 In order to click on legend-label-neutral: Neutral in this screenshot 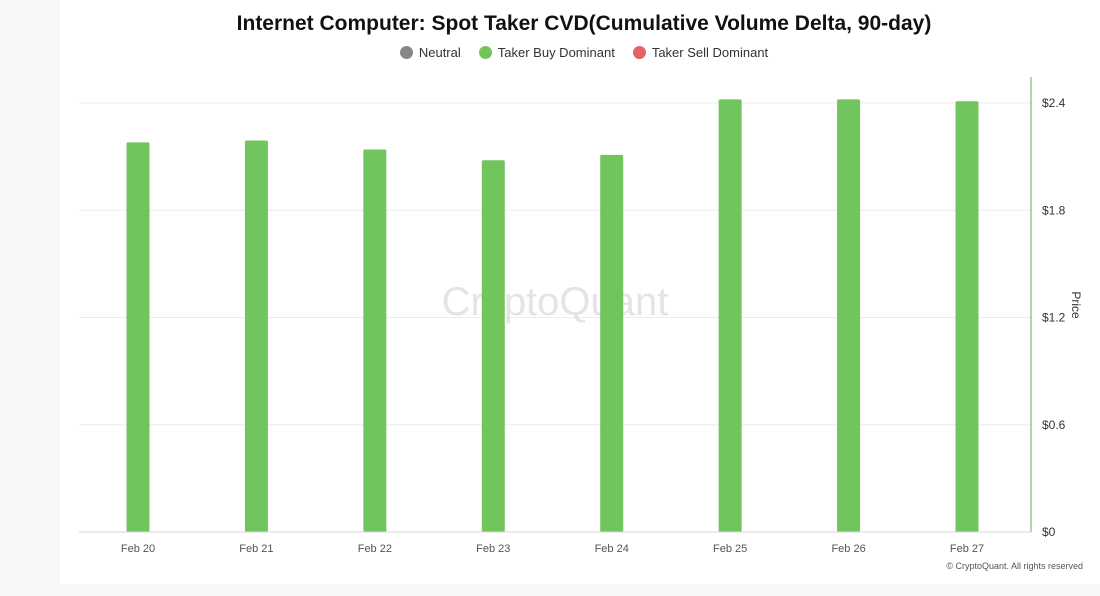, I will do `click(439, 52)`.